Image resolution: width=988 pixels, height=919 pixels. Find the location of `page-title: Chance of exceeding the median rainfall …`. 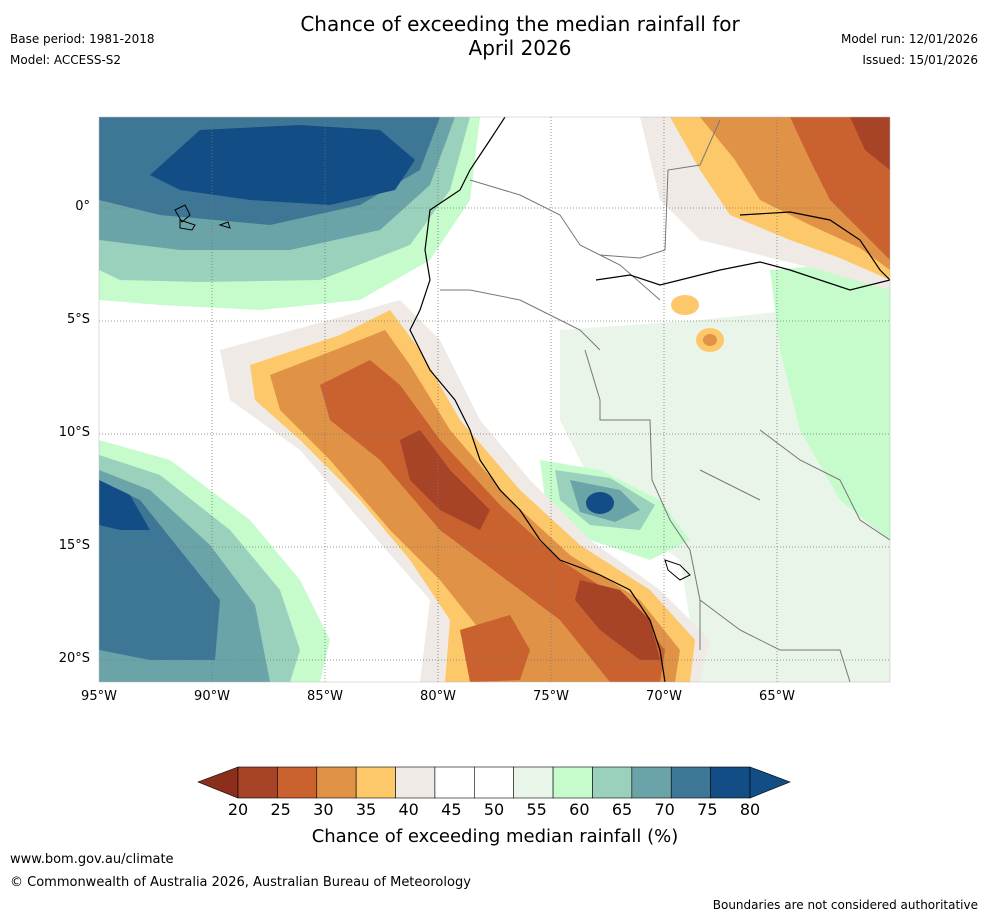

page-title: Chance of exceeding the median rainfall … is located at coordinates (520, 36).